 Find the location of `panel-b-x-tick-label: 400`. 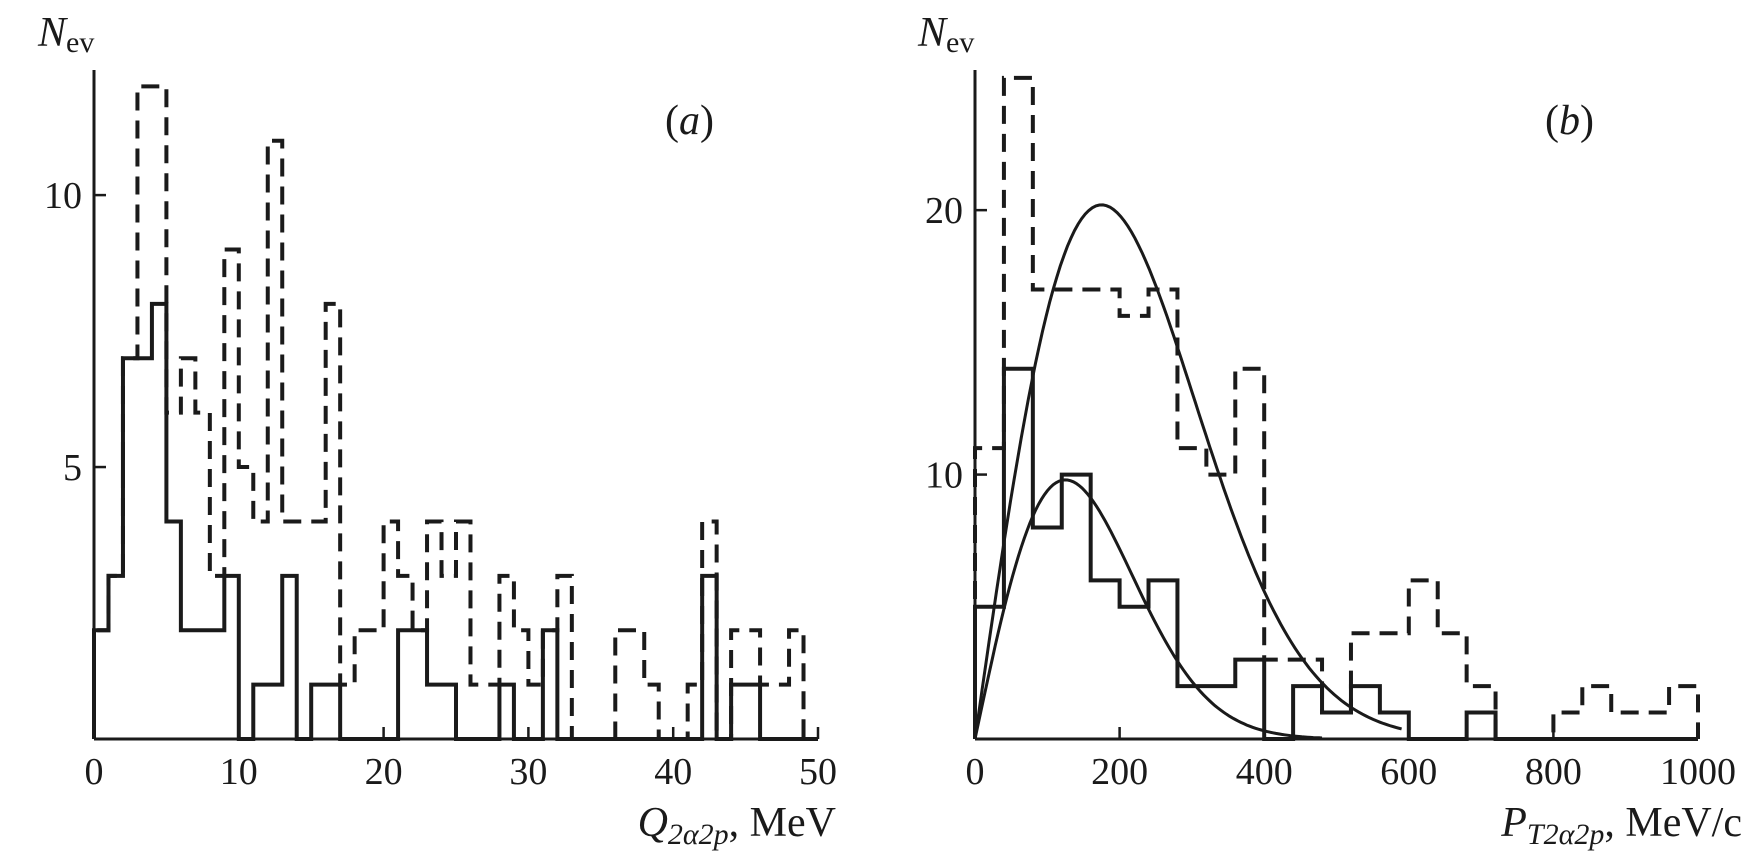

panel-b-x-tick-label: 400 is located at coordinates (1264, 772).